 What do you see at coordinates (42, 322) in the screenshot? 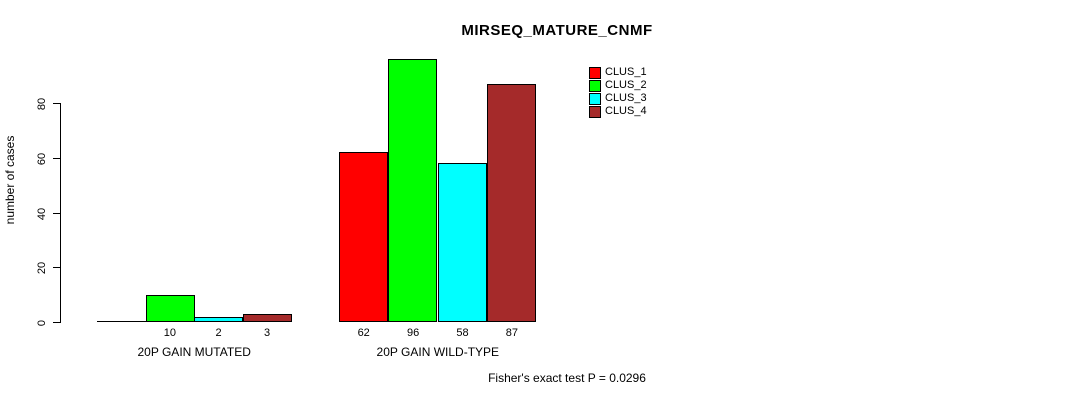
I see `y-tick-label: 0` at bounding box center [42, 322].